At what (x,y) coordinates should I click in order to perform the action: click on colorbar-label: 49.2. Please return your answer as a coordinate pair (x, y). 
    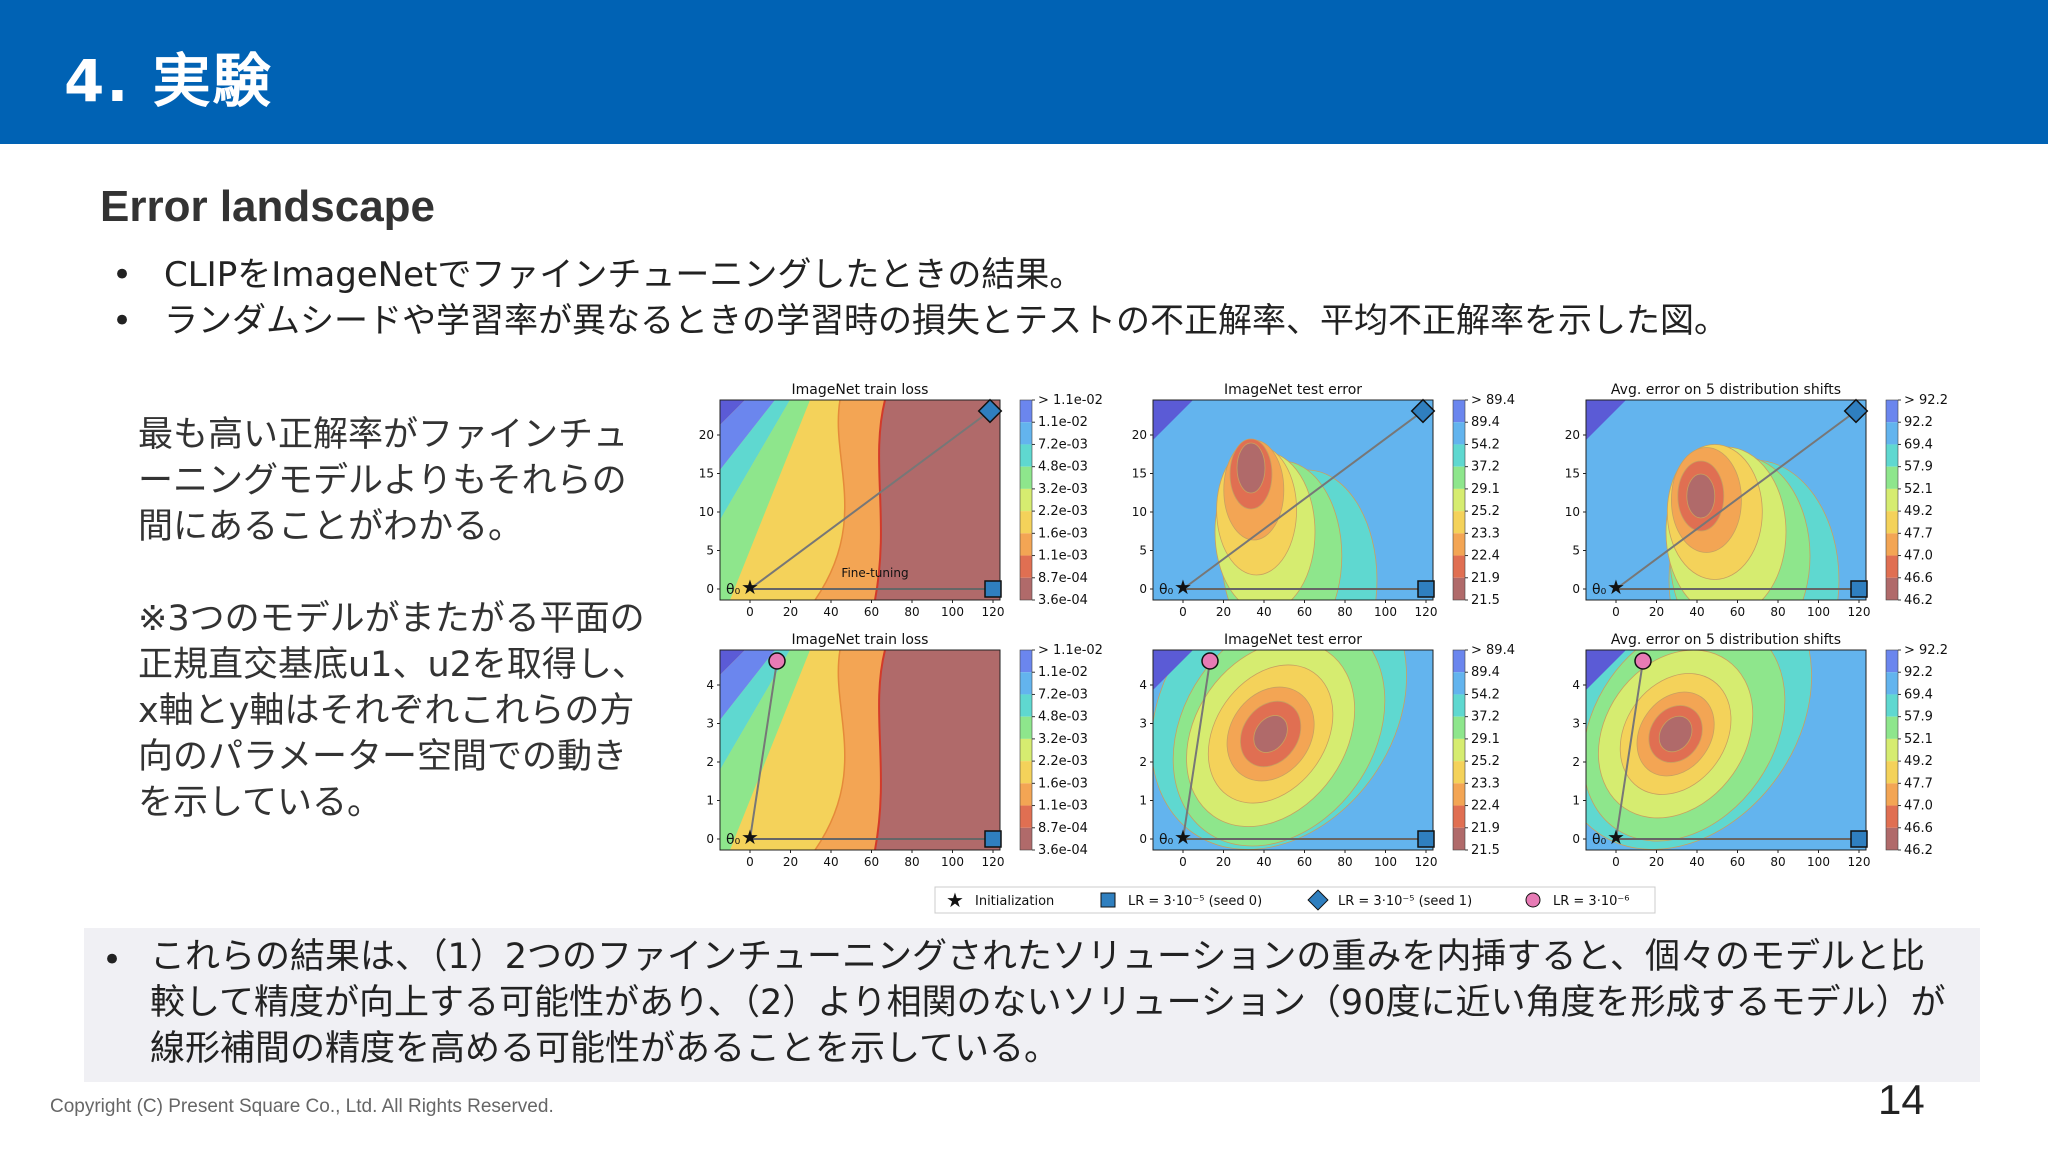
    Looking at the image, I should click on (1918, 511).